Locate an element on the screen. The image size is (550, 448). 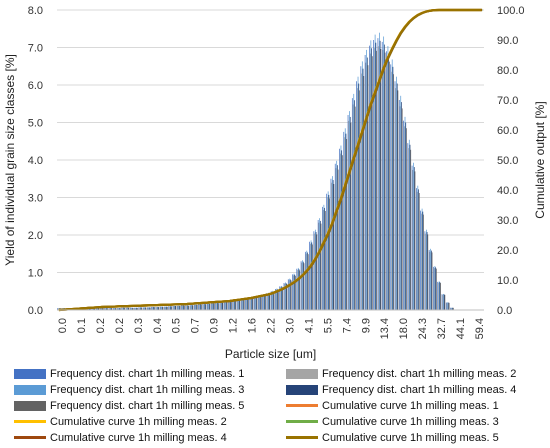
legend-label: Cumulative curve 1h milling meas. 5 is located at coordinates (410, 437).